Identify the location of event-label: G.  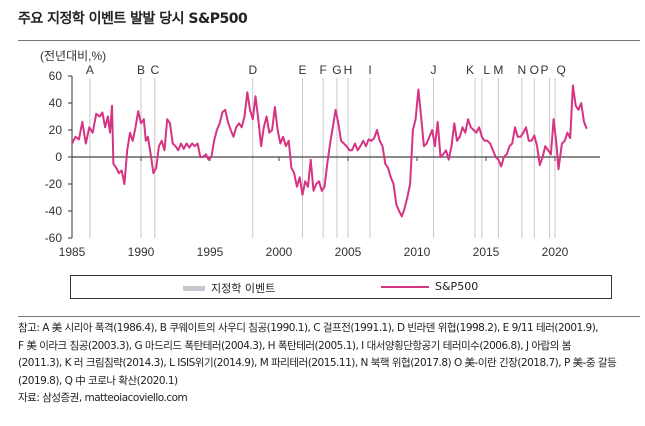
(336, 70).